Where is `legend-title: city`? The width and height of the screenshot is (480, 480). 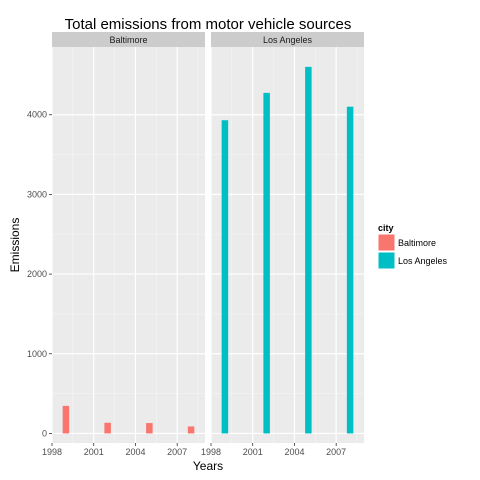
legend-title: city is located at coordinates (386, 228).